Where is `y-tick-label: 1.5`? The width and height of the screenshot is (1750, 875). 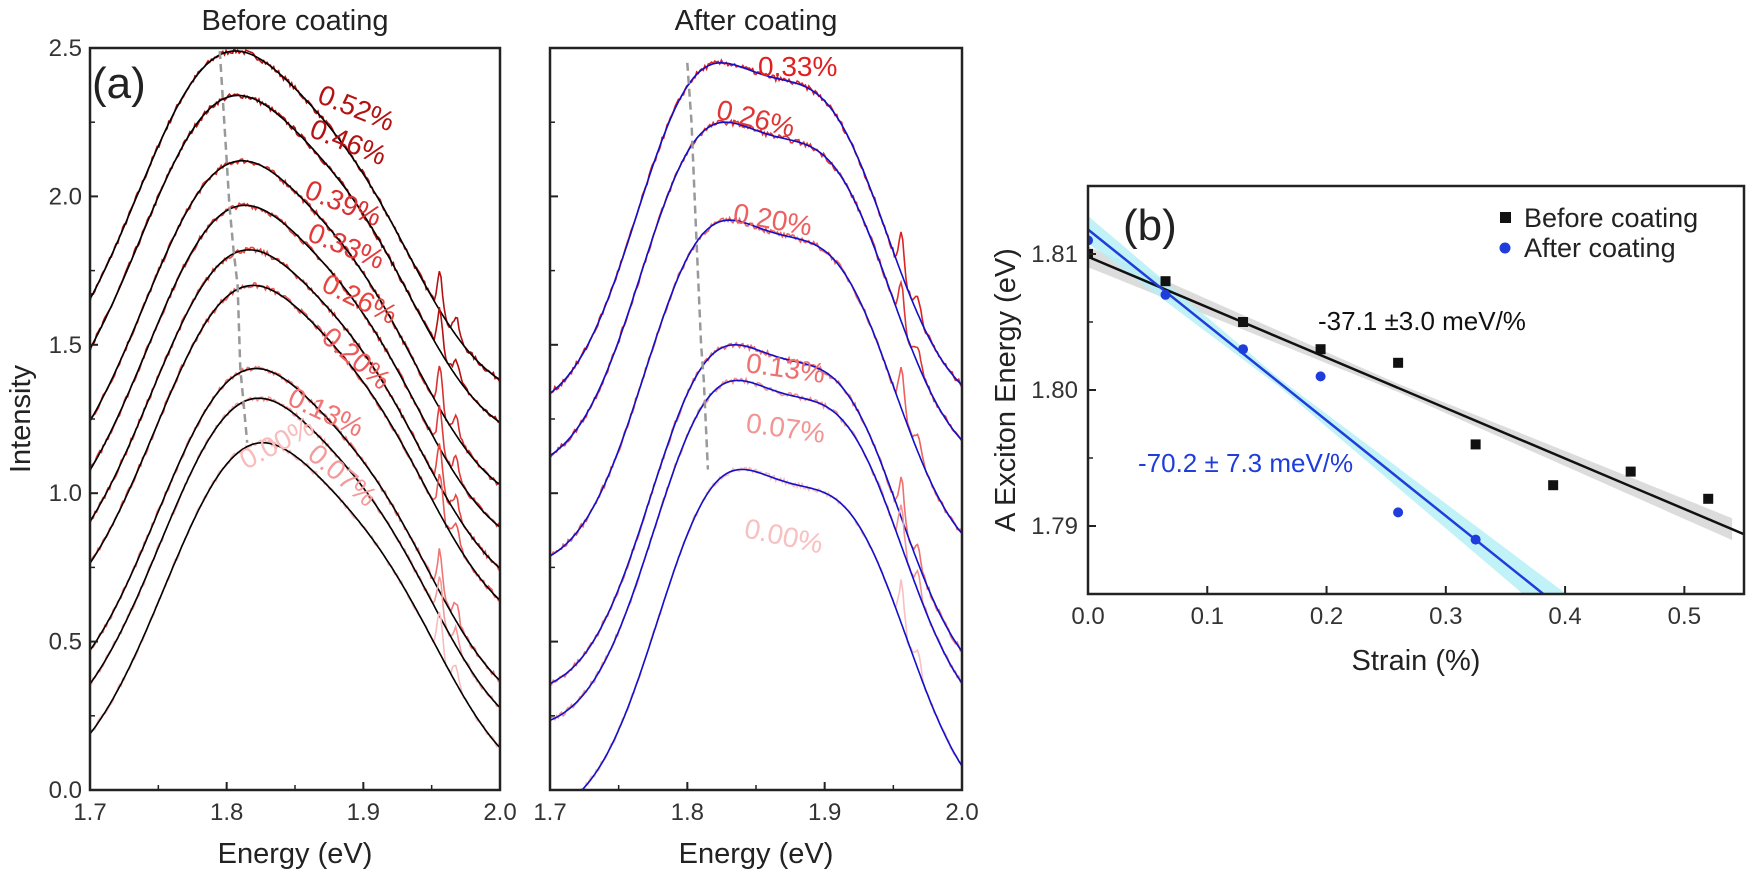 y-tick-label: 1.5 is located at coordinates (65, 345).